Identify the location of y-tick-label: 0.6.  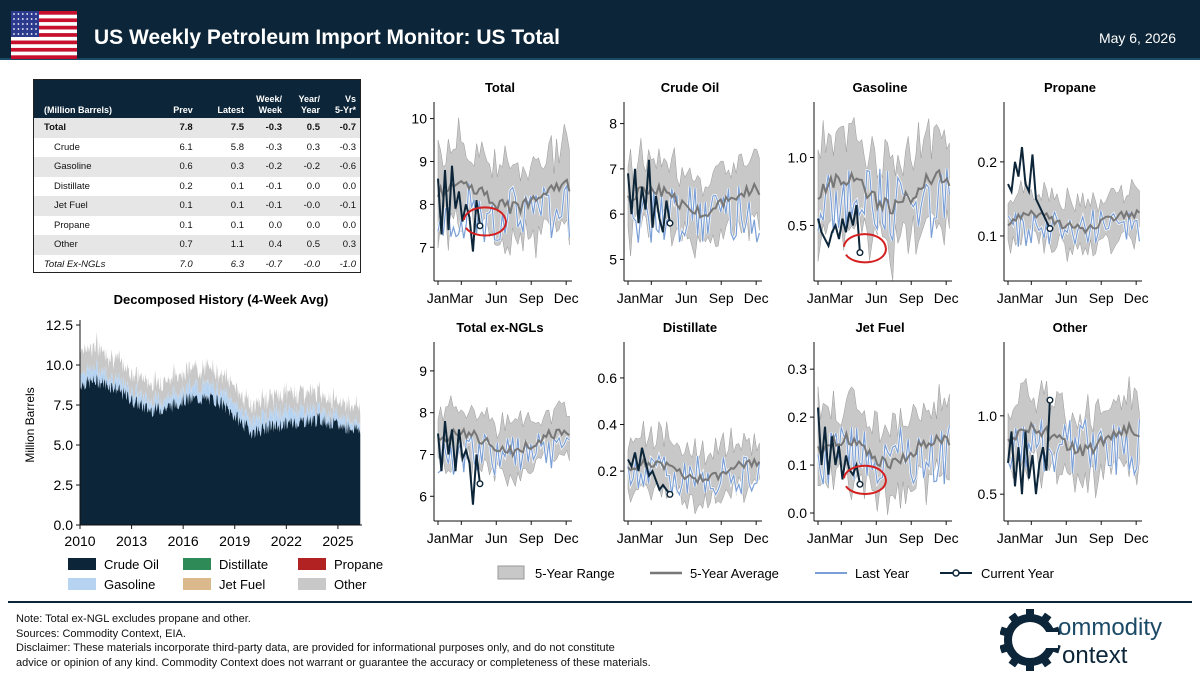
(608, 378).